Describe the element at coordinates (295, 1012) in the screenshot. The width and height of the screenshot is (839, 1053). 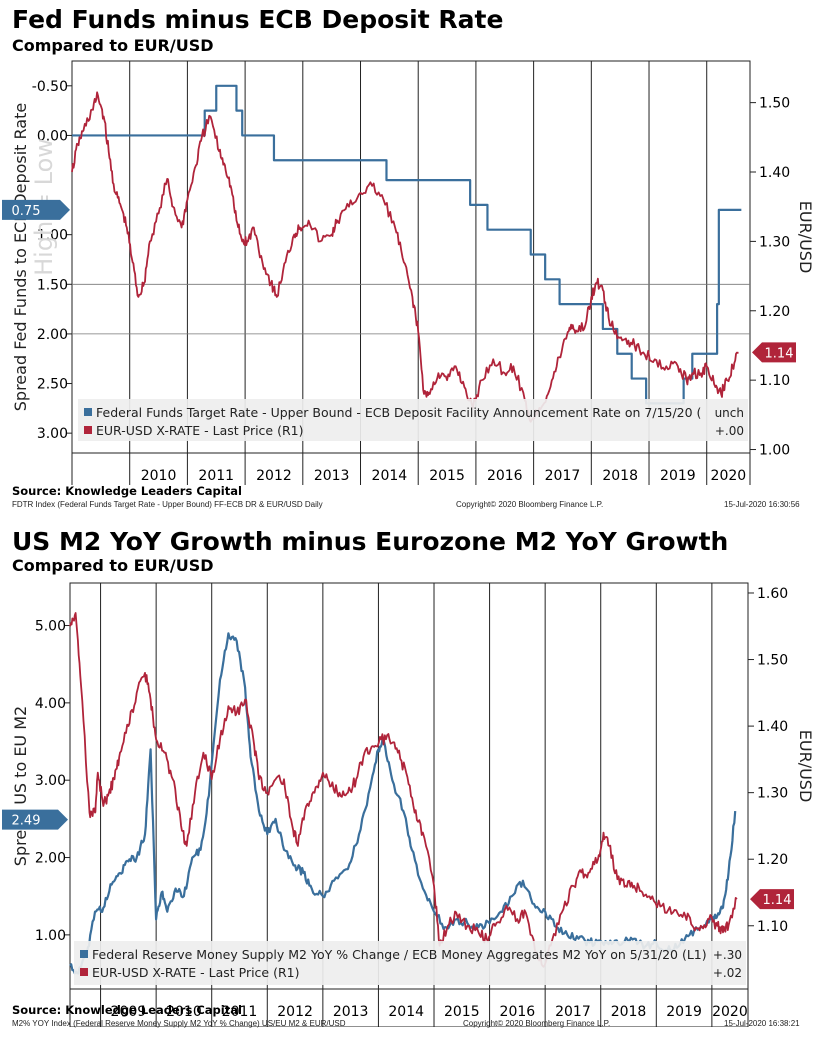
I see `chart-2-x-tick-label: 2012` at that location.